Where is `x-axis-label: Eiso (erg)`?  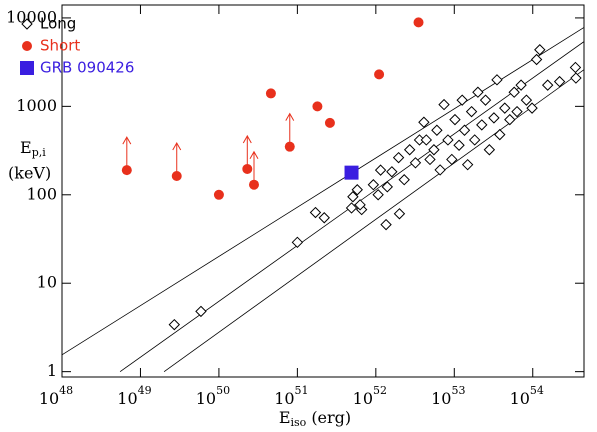
x-axis-label: Eiso (erg) is located at coordinates (315, 419).